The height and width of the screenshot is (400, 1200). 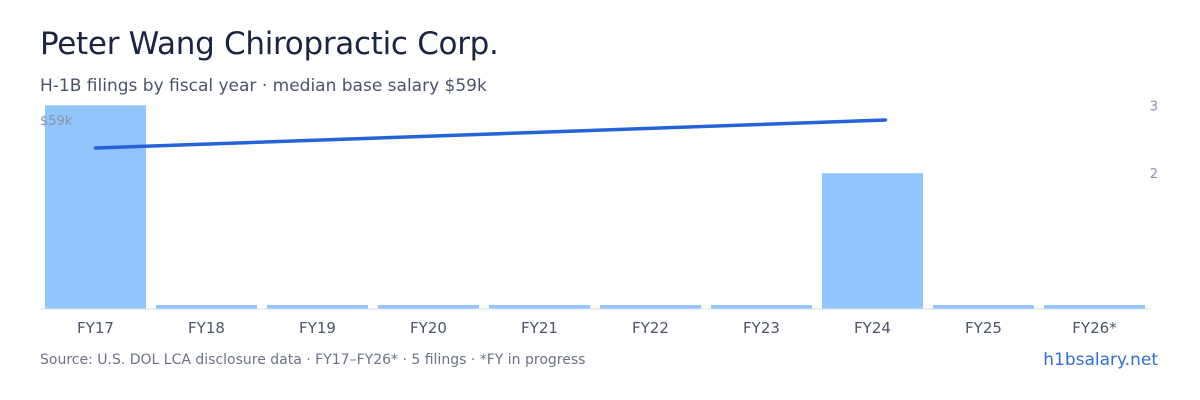 What do you see at coordinates (983, 307) in the screenshot?
I see `bar-fy25` at bounding box center [983, 307].